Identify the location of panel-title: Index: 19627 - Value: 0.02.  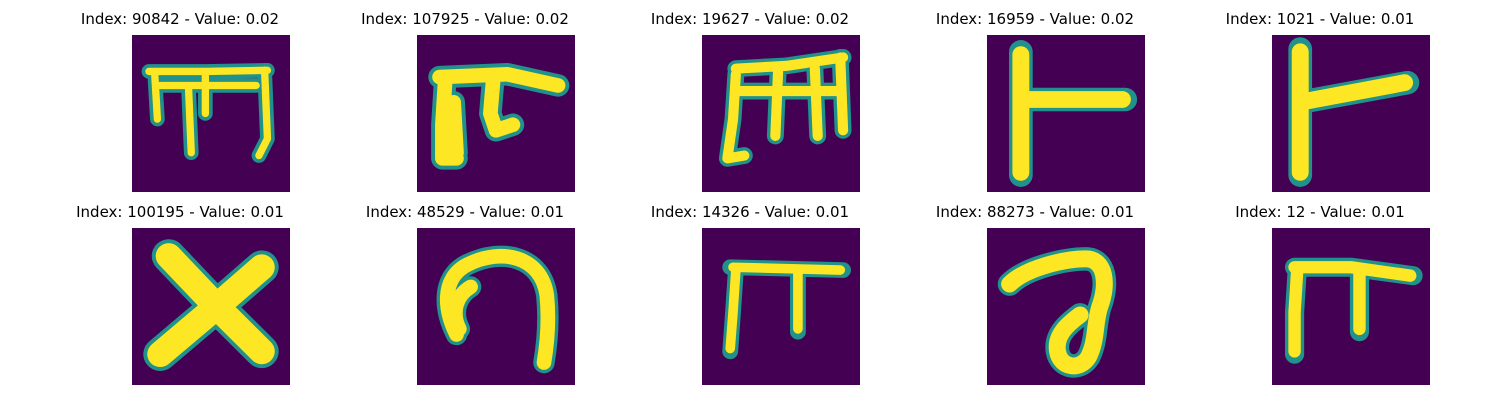
(750, 19).